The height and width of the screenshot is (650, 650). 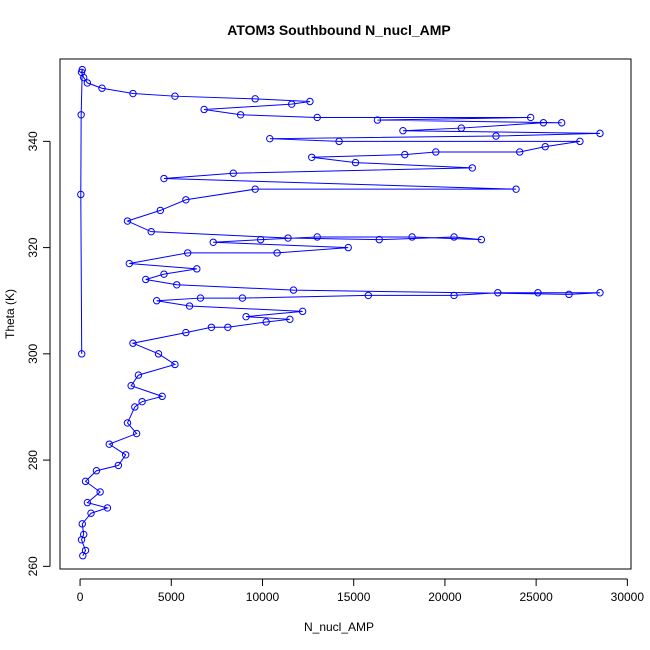 I want to click on y-tick-label: 260, so click(x=33, y=566).